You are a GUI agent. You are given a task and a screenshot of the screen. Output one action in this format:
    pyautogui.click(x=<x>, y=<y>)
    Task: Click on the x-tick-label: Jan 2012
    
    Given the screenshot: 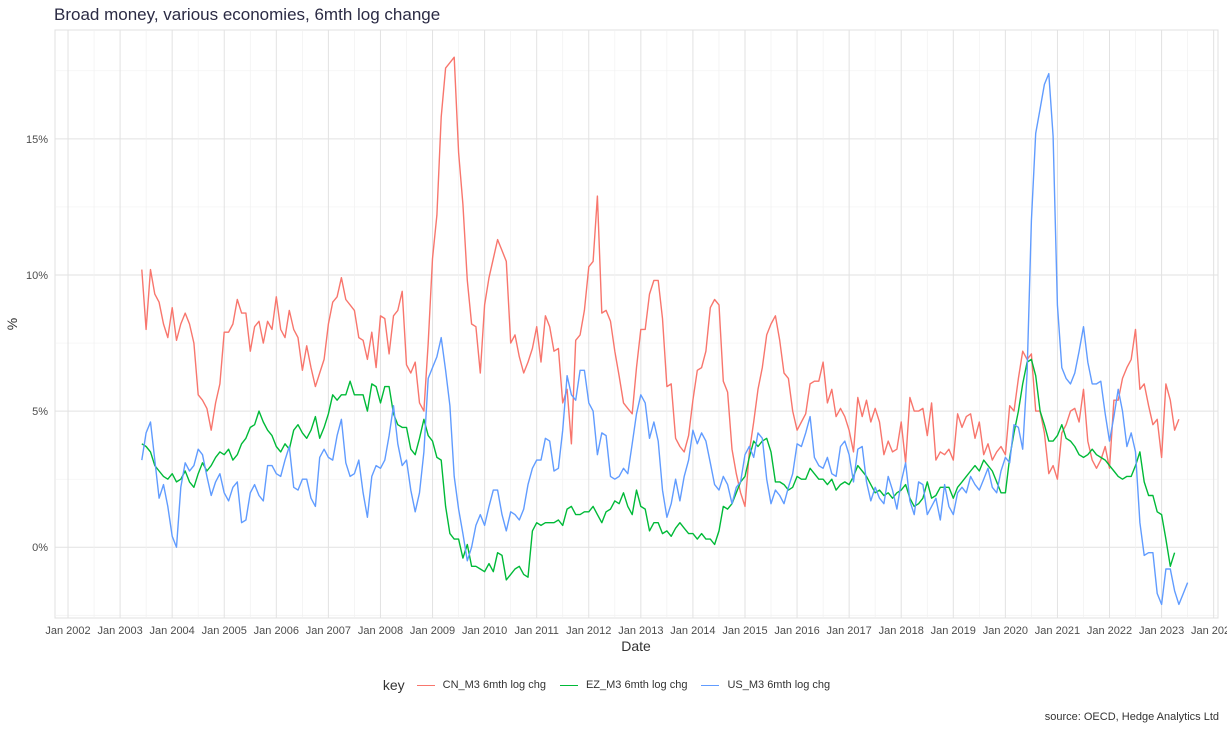 What is the action you would take?
    pyautogui.click(x=588, y=631)
    